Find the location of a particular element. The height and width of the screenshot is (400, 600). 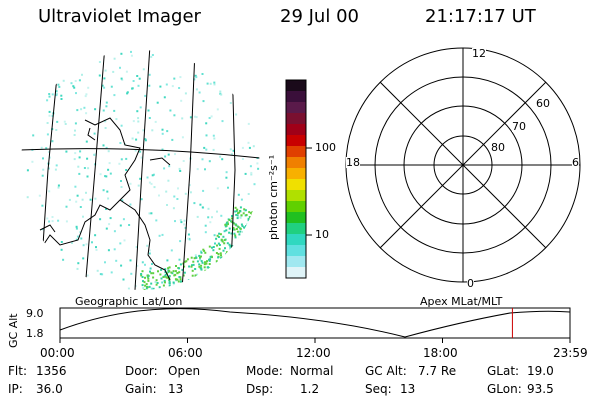

x-tick-label-2: 12:00 is located at coordinates (313, 353).